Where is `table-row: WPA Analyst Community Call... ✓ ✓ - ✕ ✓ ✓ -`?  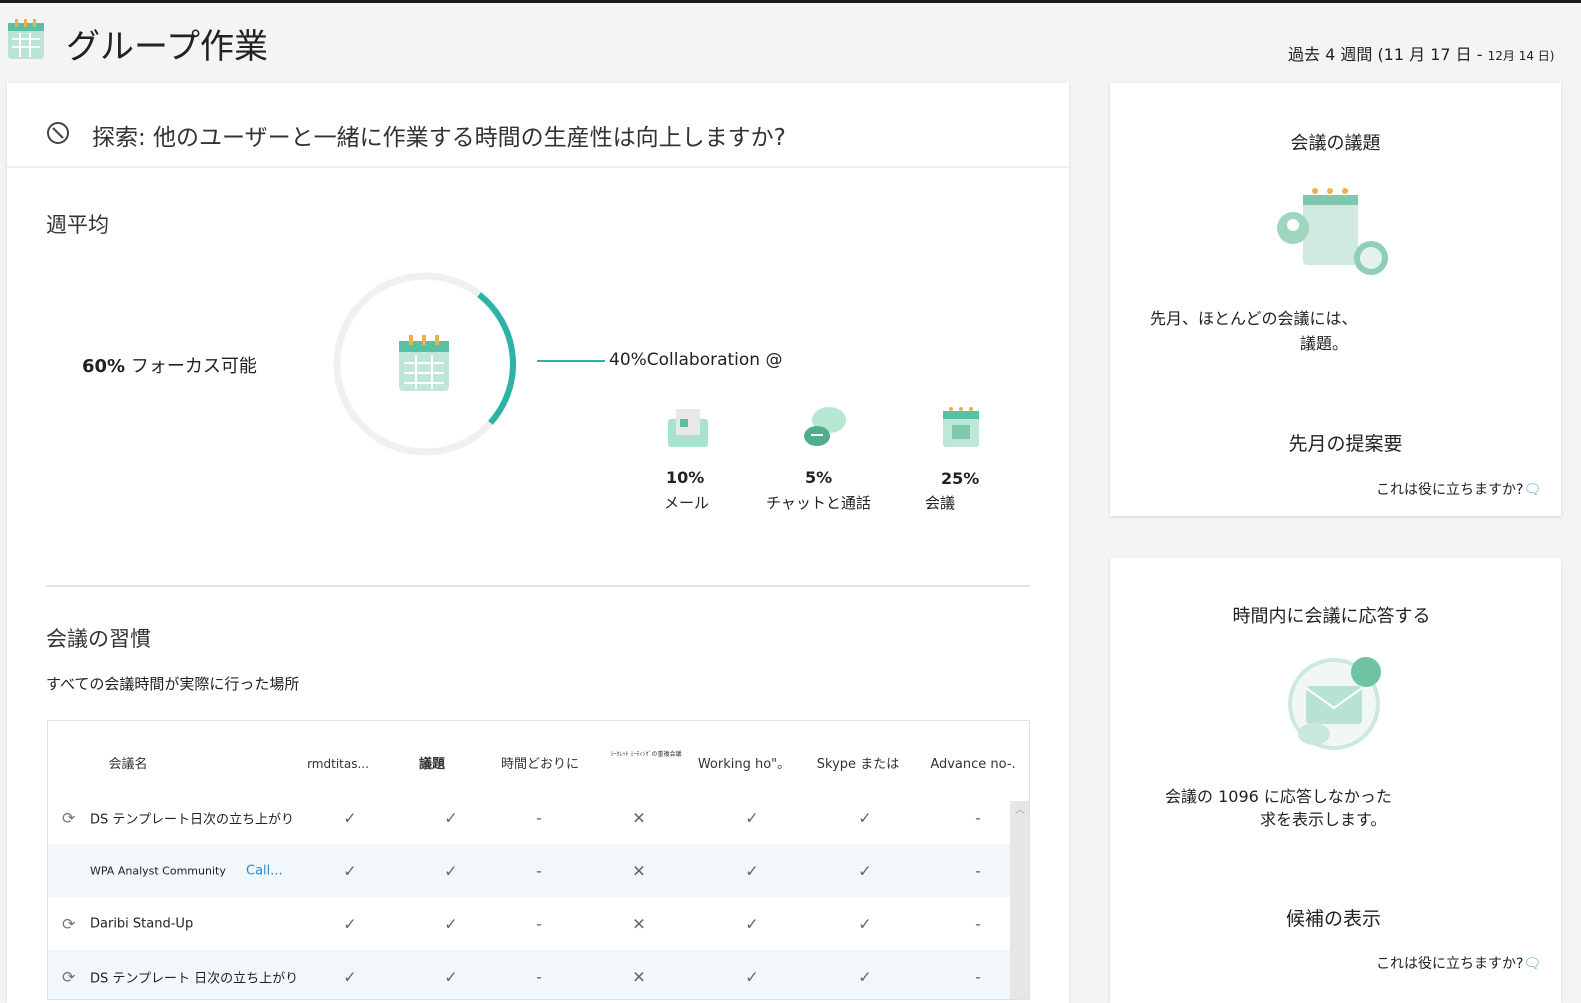
table-row: WPA Analyst Community Call... ✓ ✓ - ✕ ✓ ✓ - is located at coordinates (529, 870).